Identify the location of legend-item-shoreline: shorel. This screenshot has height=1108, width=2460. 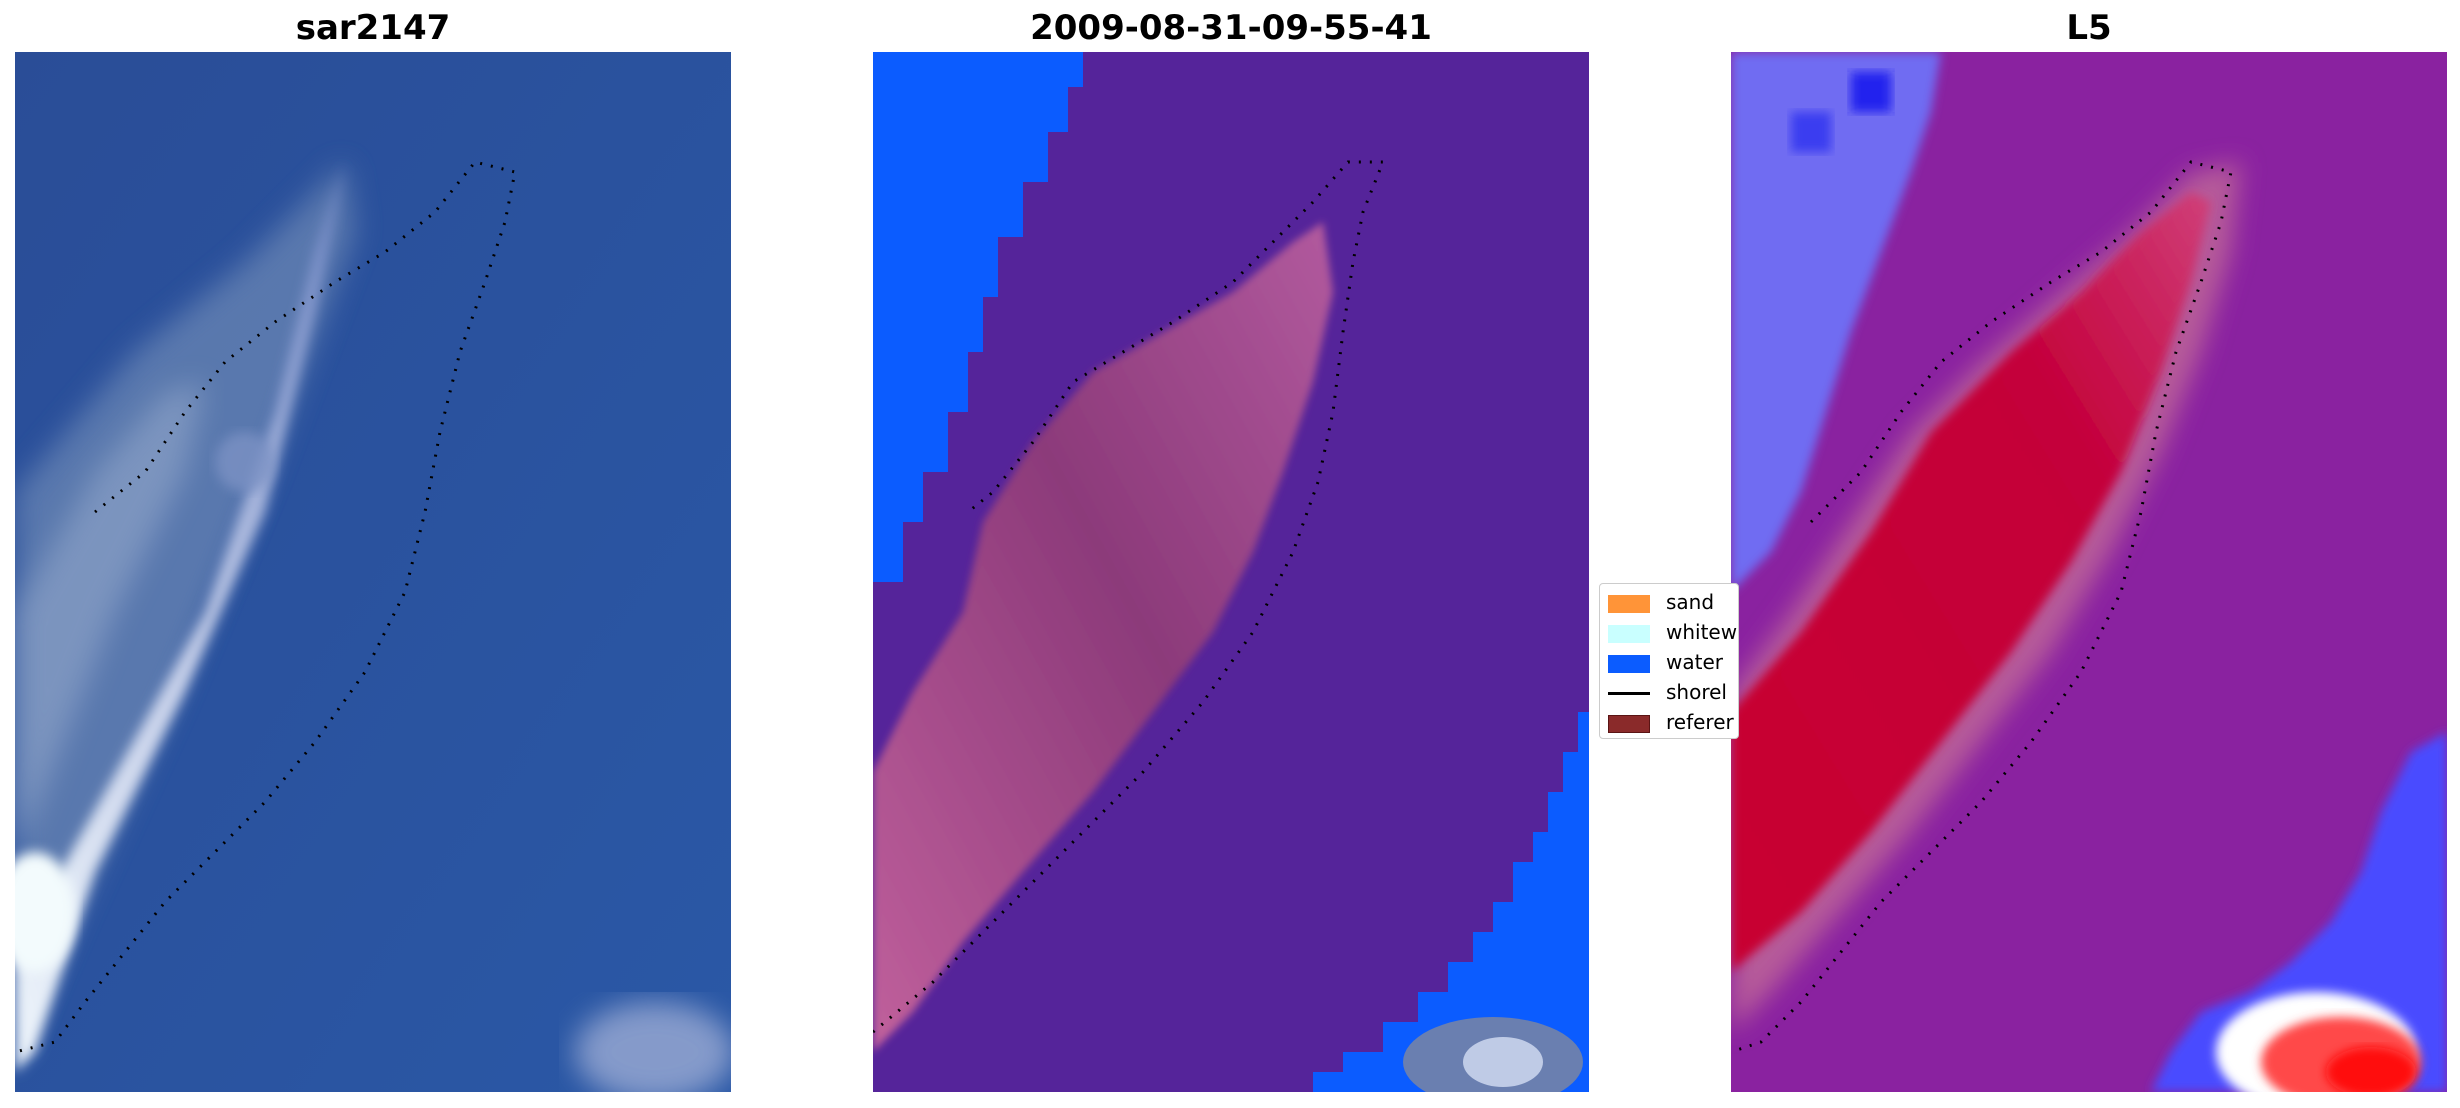
(1667, 692).